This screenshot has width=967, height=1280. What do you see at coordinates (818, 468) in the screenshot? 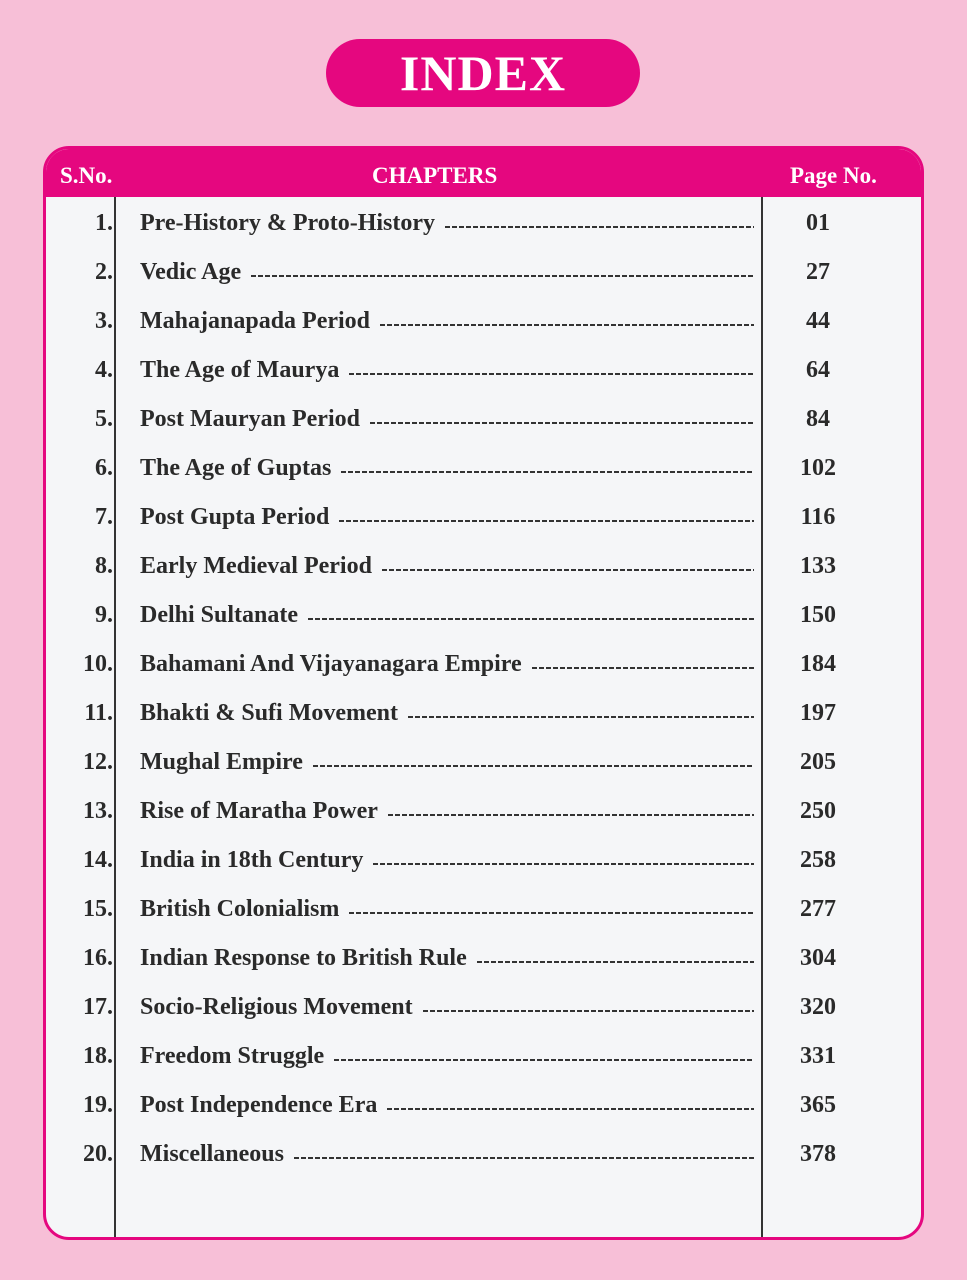
I see `page-number: 102` at bounding box center [818, 468].